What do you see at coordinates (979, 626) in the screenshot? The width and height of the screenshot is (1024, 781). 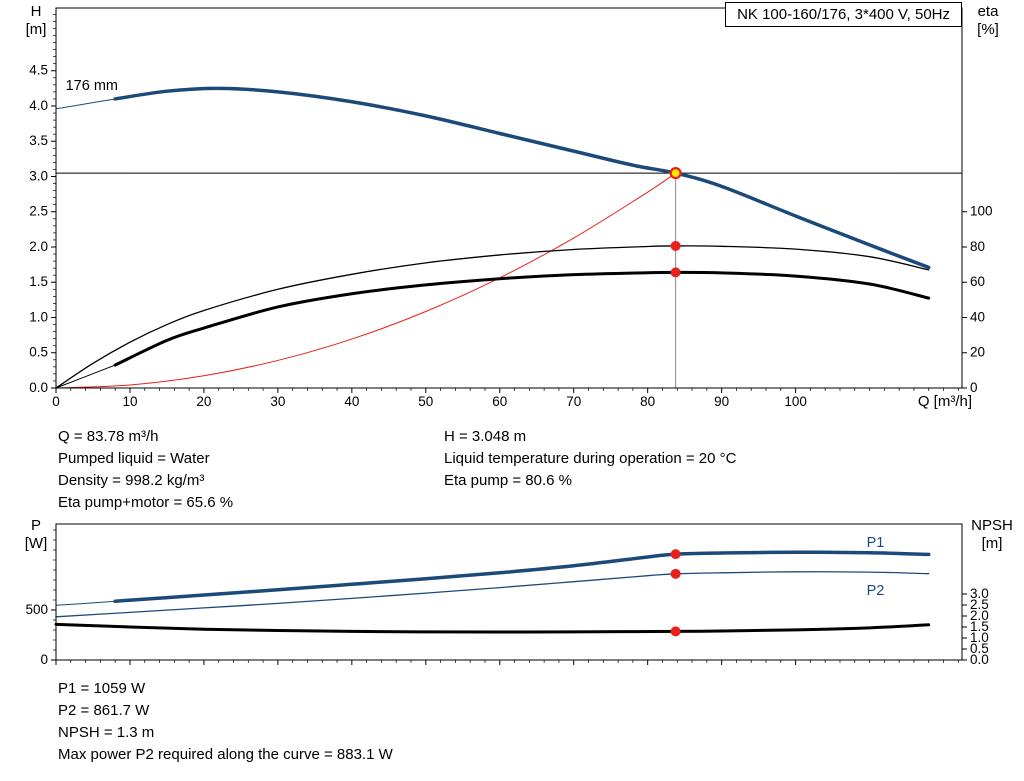 I see `y-right-tick-label: 1.5` at bounding box center [979, 626].